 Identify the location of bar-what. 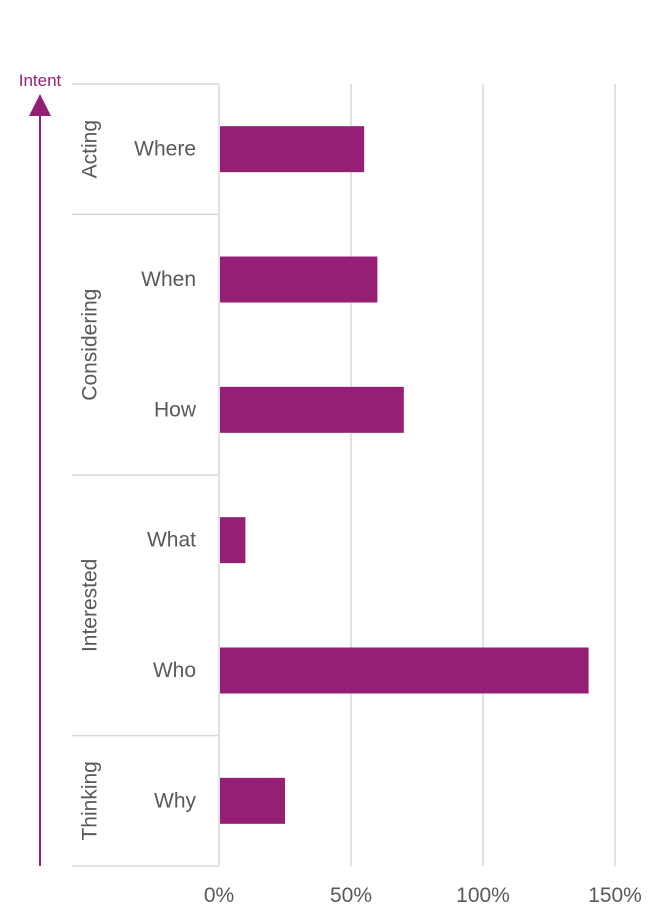
(233, 540).